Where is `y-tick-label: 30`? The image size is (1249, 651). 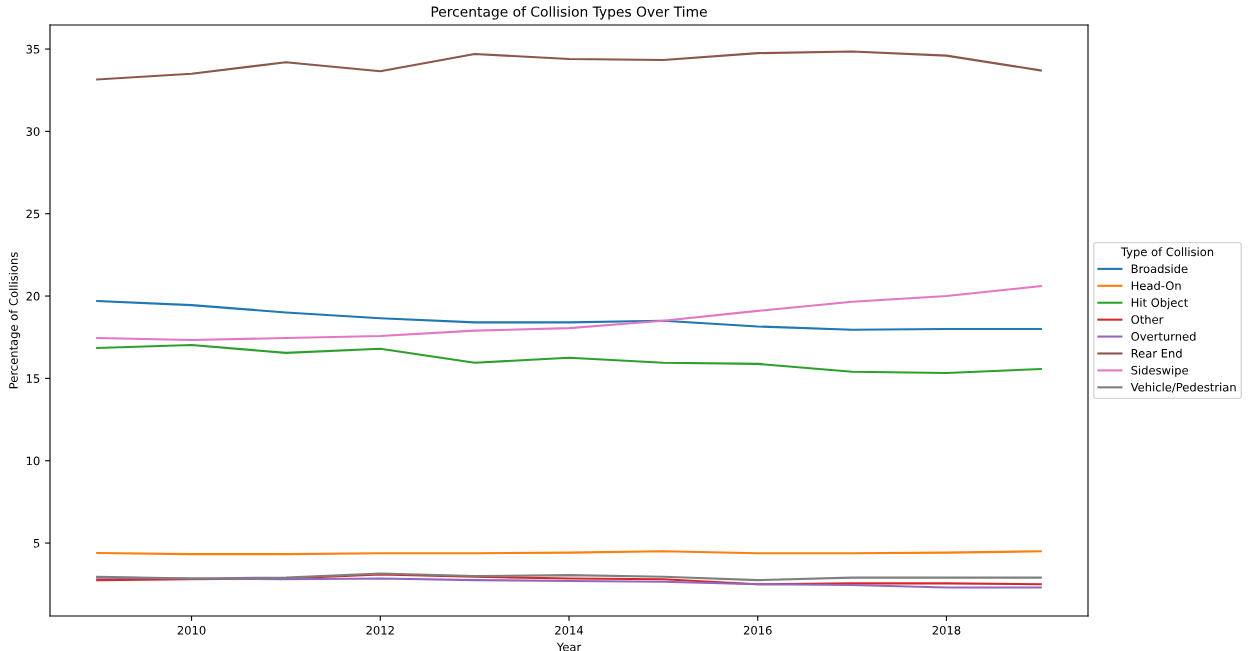
y-tick-label: 30 is located at coordinates (33, 131).